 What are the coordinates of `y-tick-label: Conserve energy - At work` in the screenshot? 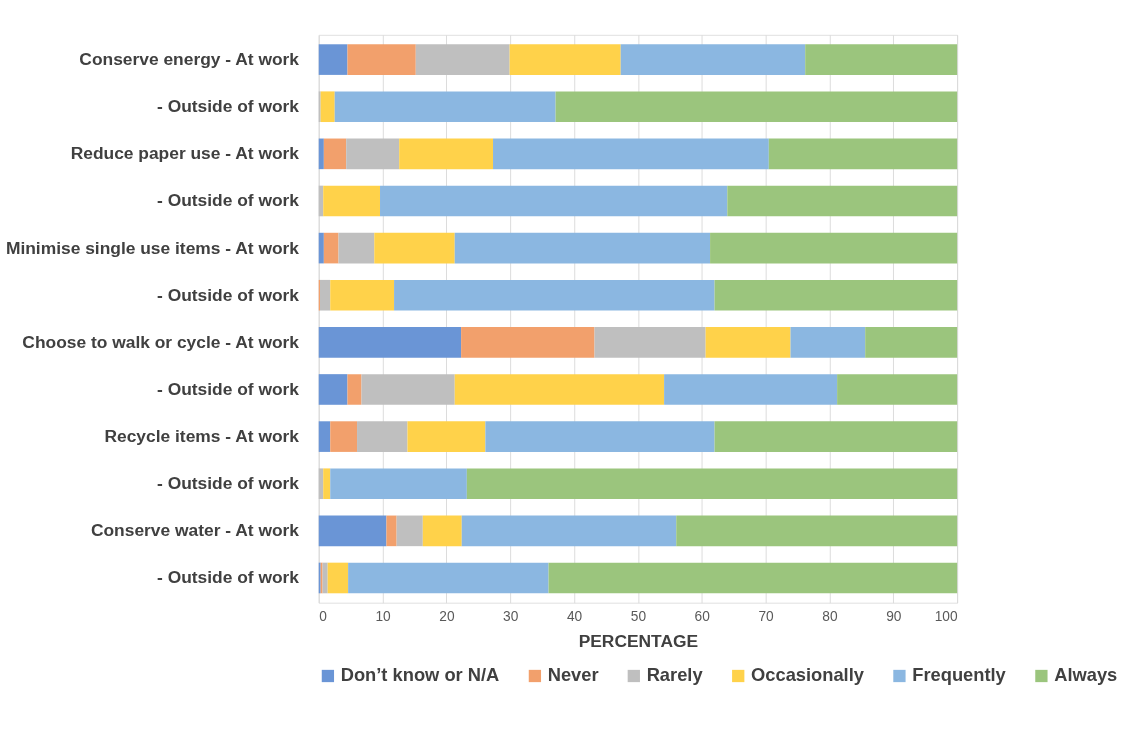 It's located at (189, 59).